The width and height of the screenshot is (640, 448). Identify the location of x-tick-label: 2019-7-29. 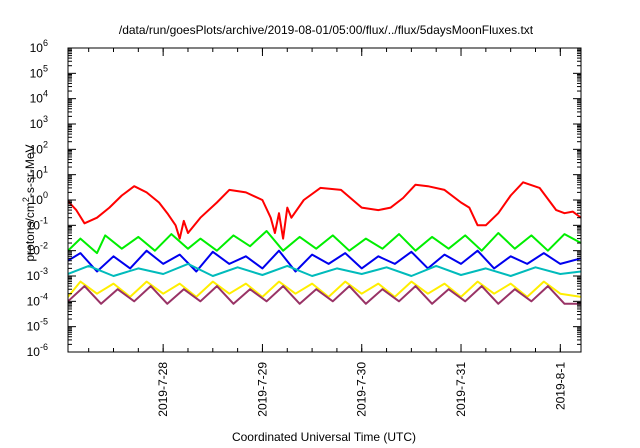
(262, 389).